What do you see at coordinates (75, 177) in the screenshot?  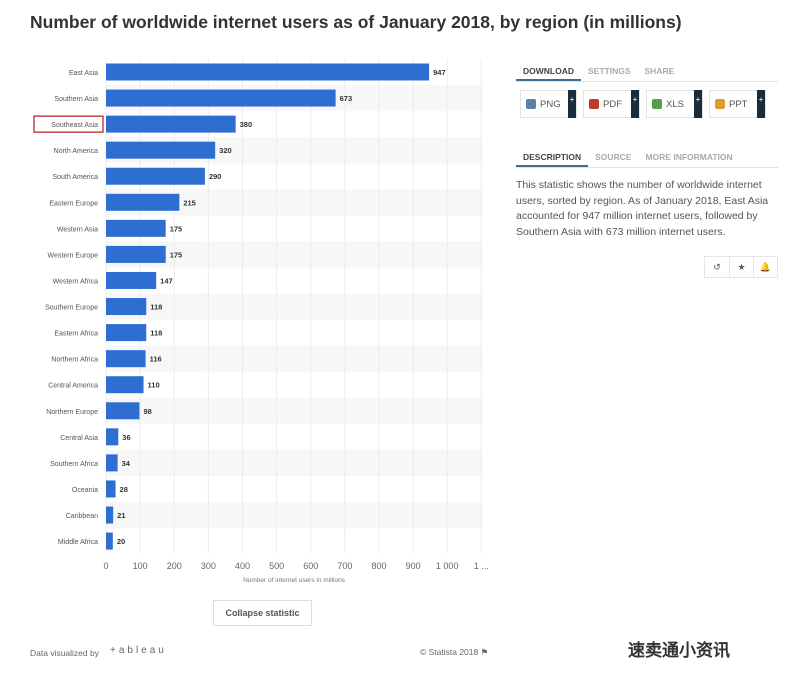 I see `category-label: South America` at bounding box center [75, 177].